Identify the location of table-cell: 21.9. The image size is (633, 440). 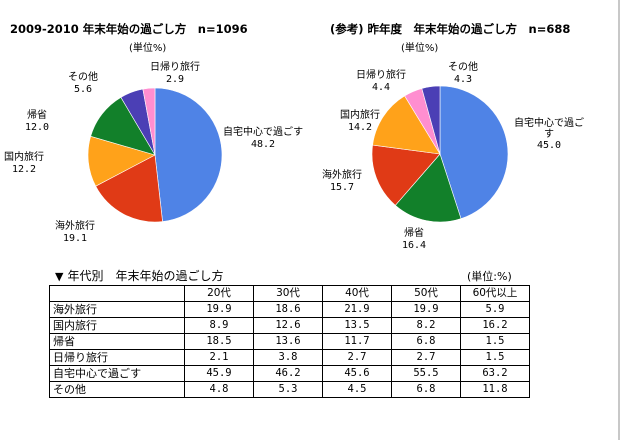
(357, 309).